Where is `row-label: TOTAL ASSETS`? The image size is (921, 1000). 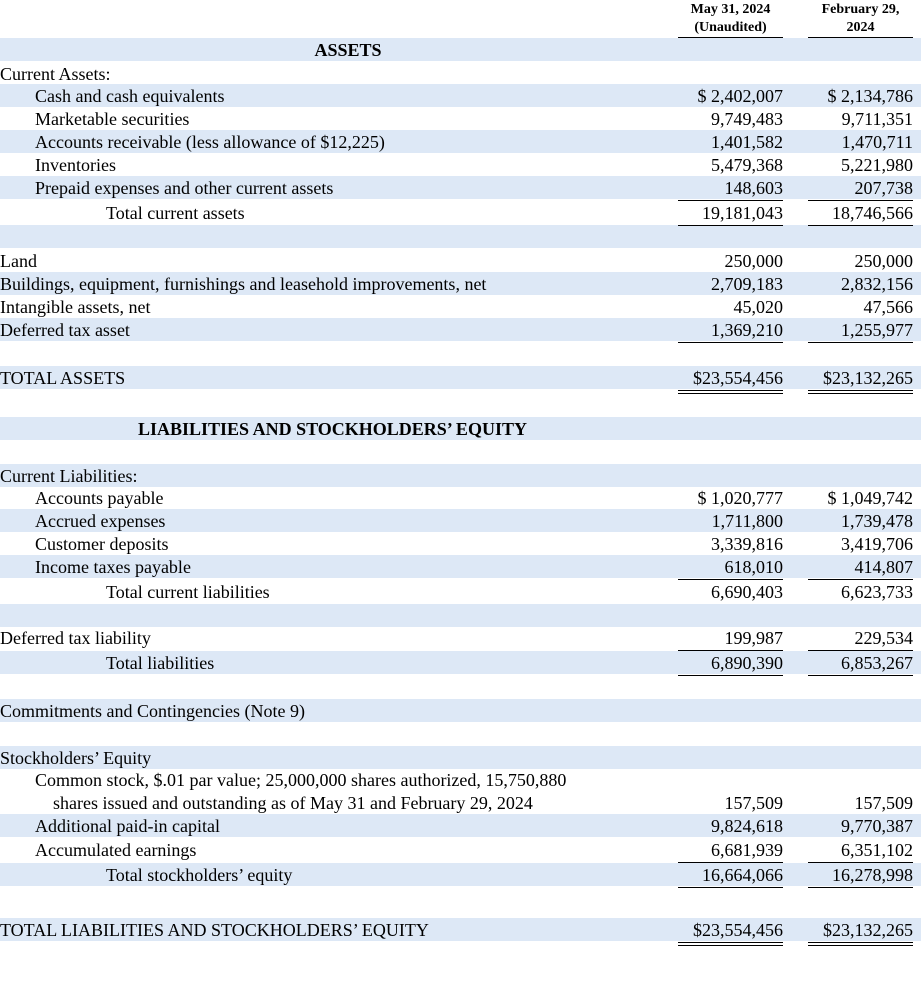 row-label: TOTAL ASSETS is located at coordinates (63, 378).